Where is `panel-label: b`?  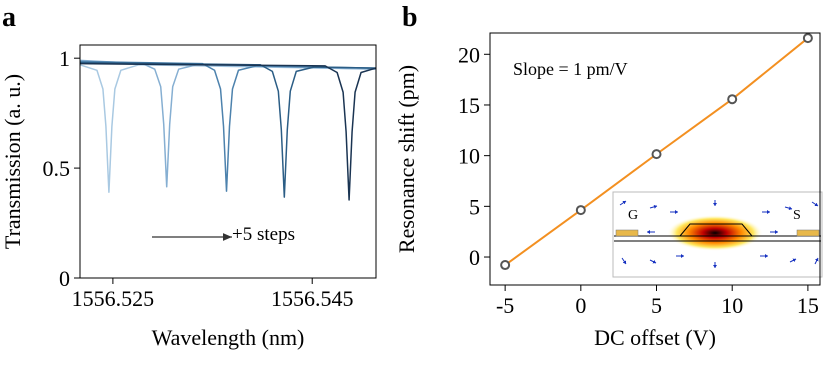 panel-label: b is located at coordinates (410, 17).